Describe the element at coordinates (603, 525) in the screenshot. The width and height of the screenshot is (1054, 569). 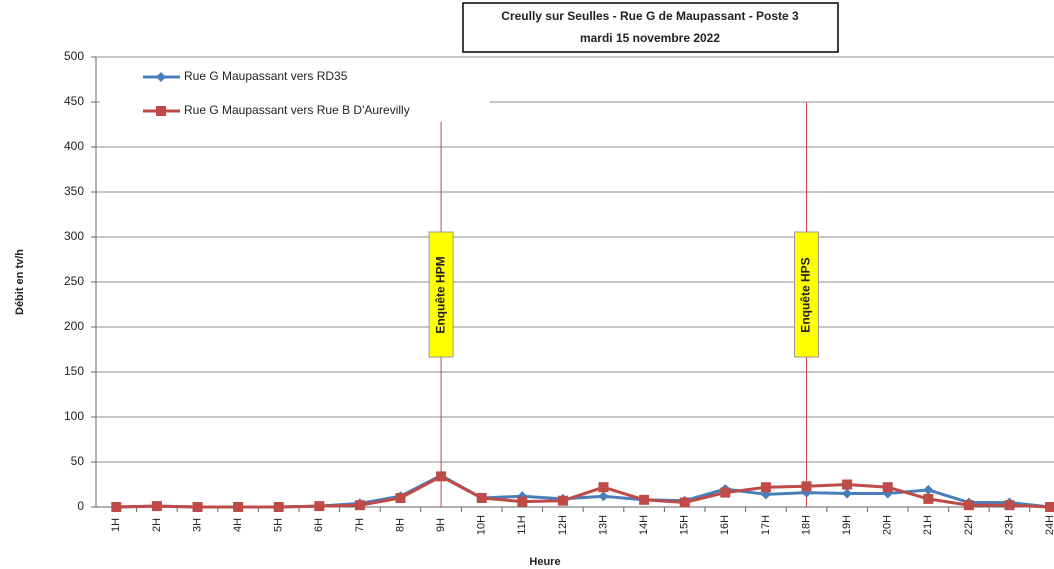
I see `x-tick-label: 13H` at that location.